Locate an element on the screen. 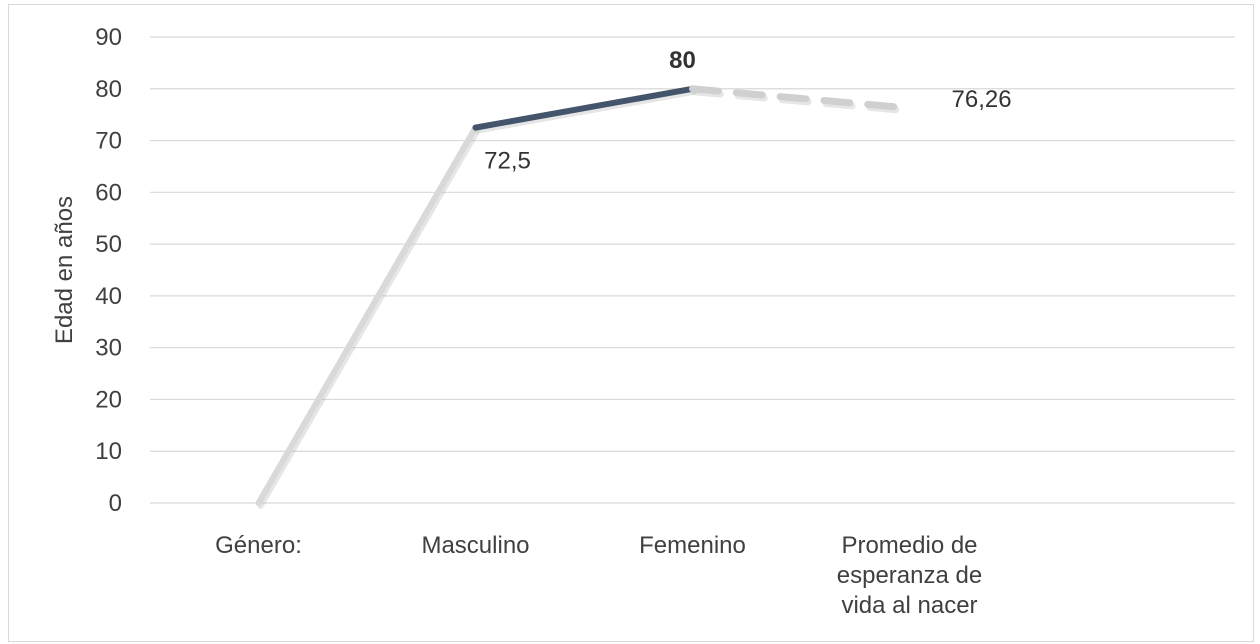 Image resolution: width=1260 pixels, height=644 pixels. y-tick-label: 20 is located at coordinates (108, 399).